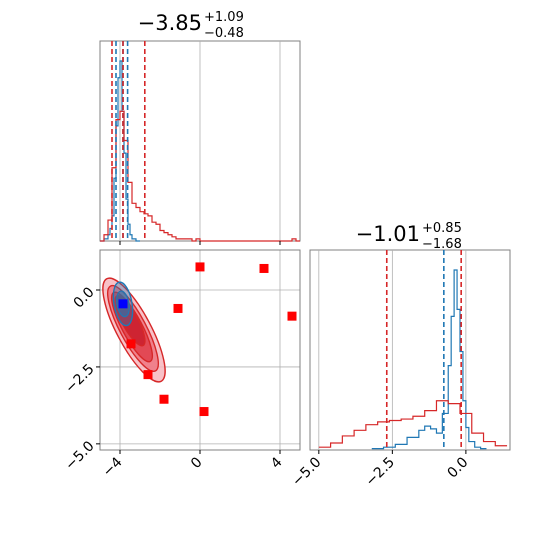 Image resolution: width=550 pixels, height=550 pixels. I want to click on x-tick-labels: −4 0 4, so click(193, 467).